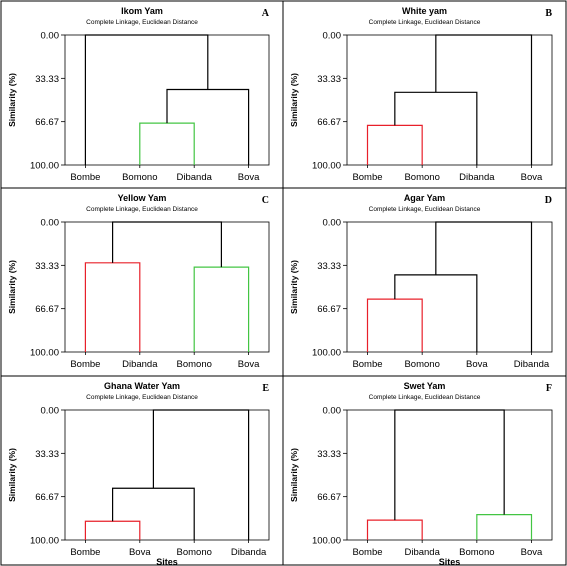  Describe the element at coordinates (266, 13) in the screenshot. I see `panel-letter: A` at that location.